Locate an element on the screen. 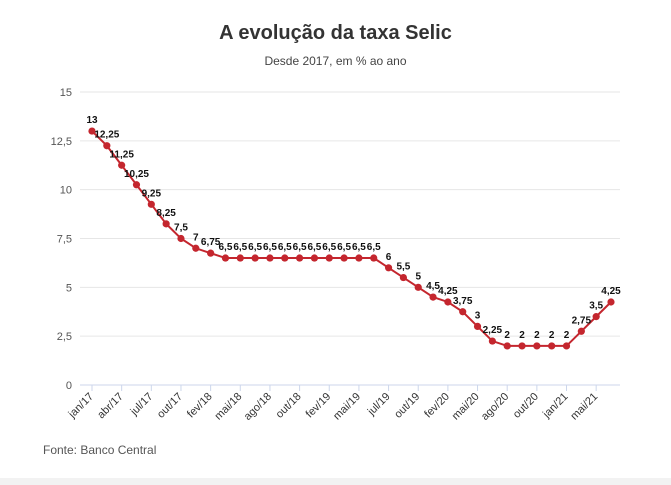  x-tick-label: fev/19 is located at coordinates (319, 406).